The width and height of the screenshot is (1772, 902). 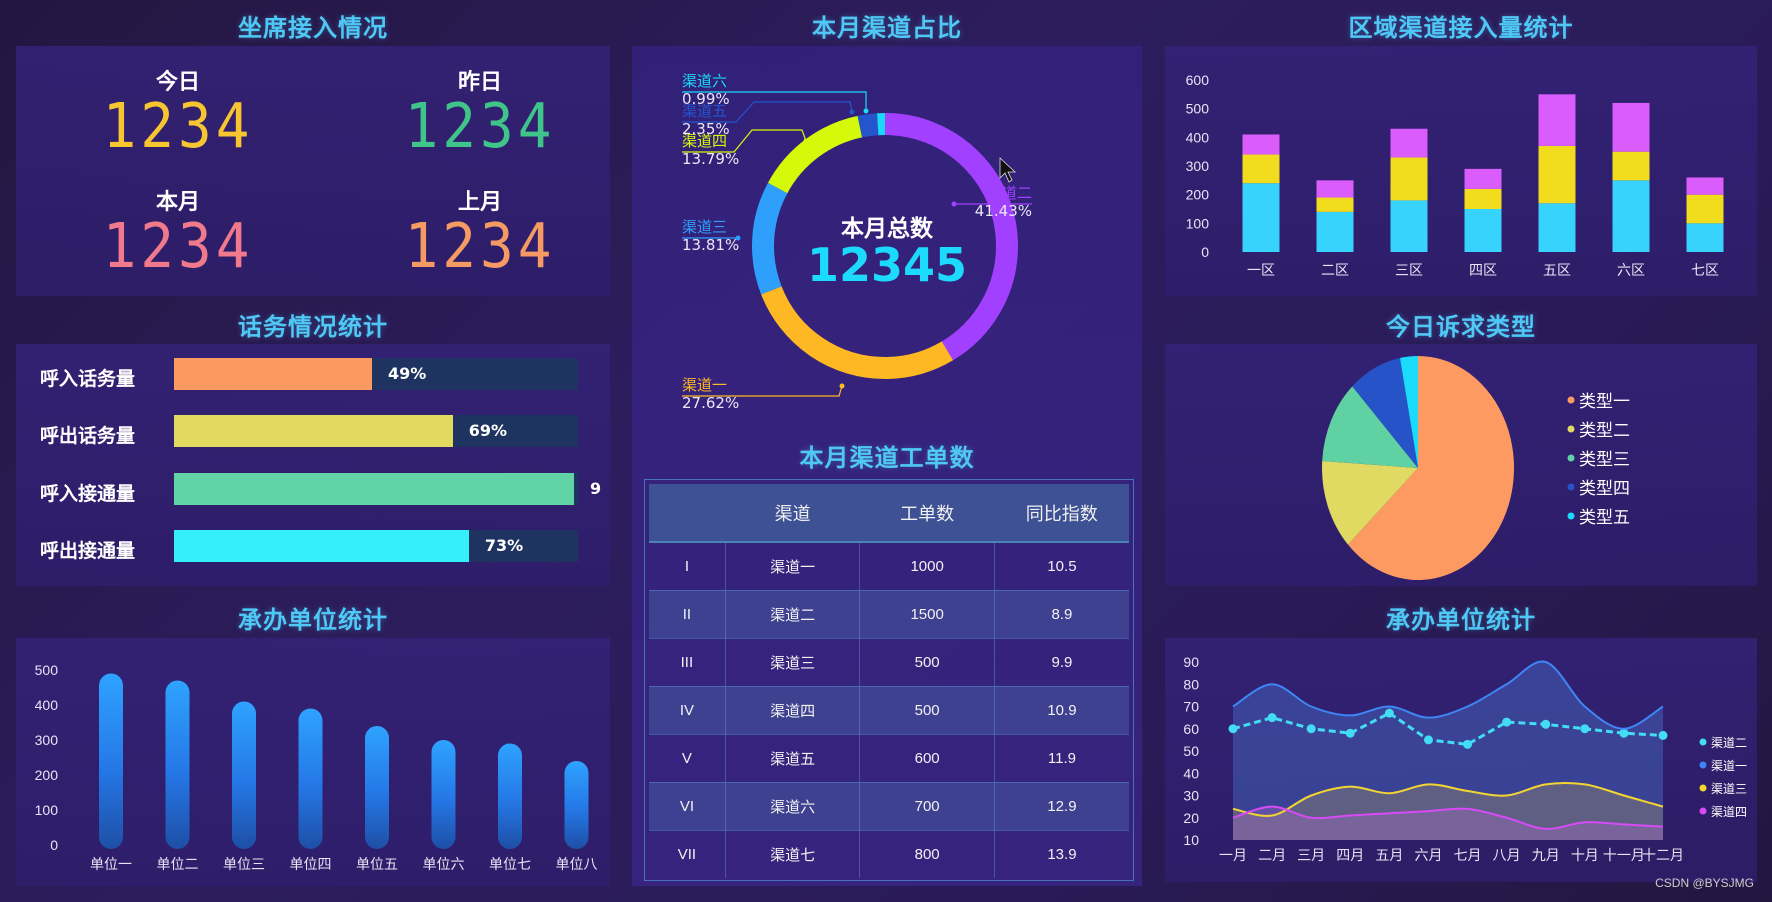 I want to click on table-row: I 渠道一 1000 10.5, so click(x=889, y=566).